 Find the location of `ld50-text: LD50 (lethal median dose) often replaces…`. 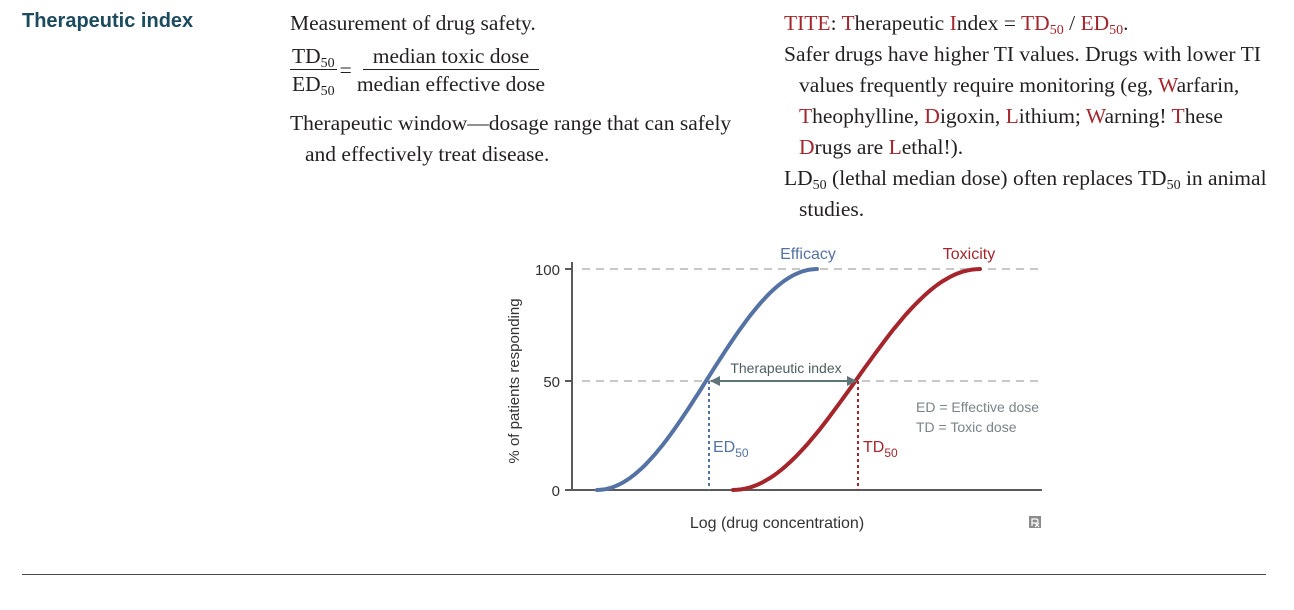

ld50-text: LD50 (lethal median dose) often replaces… is located at coordinates (1025, 193).